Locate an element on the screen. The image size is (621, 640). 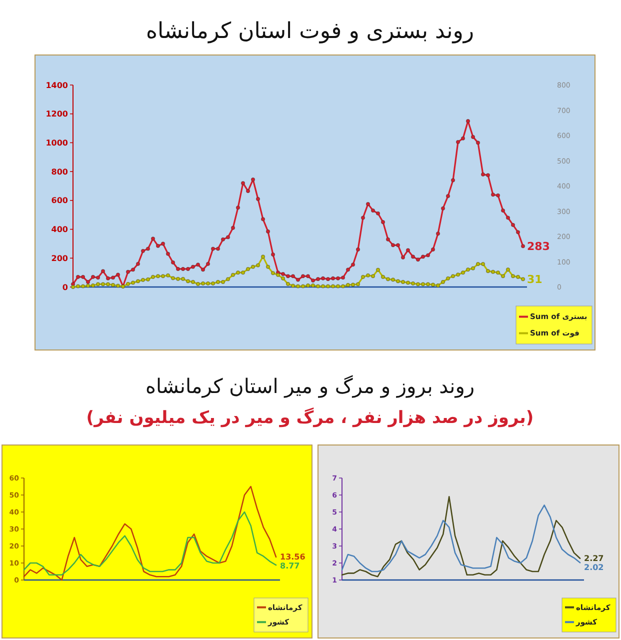
y-tick-label: 1000 is located at coordinates (57, 143).